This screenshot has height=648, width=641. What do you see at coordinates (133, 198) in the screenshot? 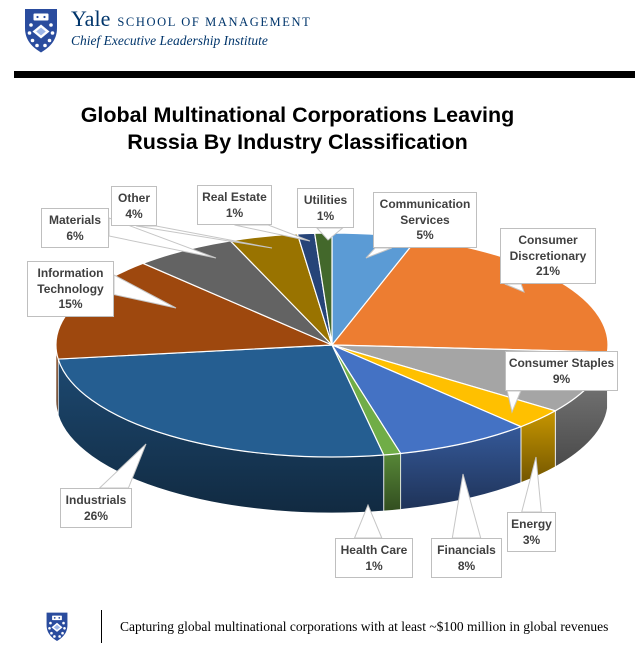
I see `pie-label-name: Other` at bounding box center [133, 198].